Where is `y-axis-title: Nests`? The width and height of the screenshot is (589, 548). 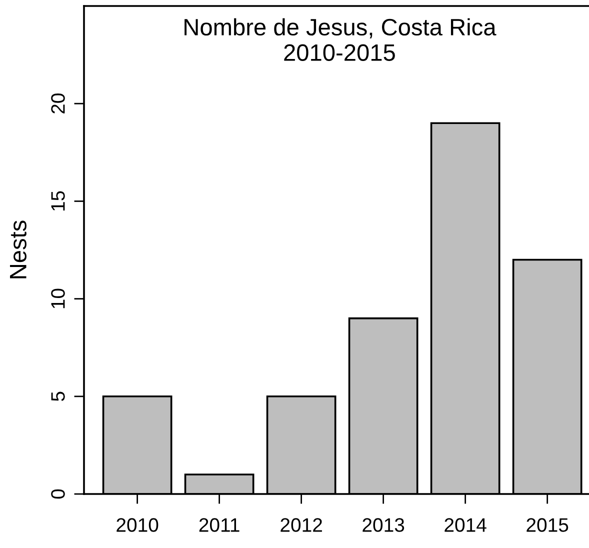 y-axis-title: Nests is located at coordinates (18, 249).